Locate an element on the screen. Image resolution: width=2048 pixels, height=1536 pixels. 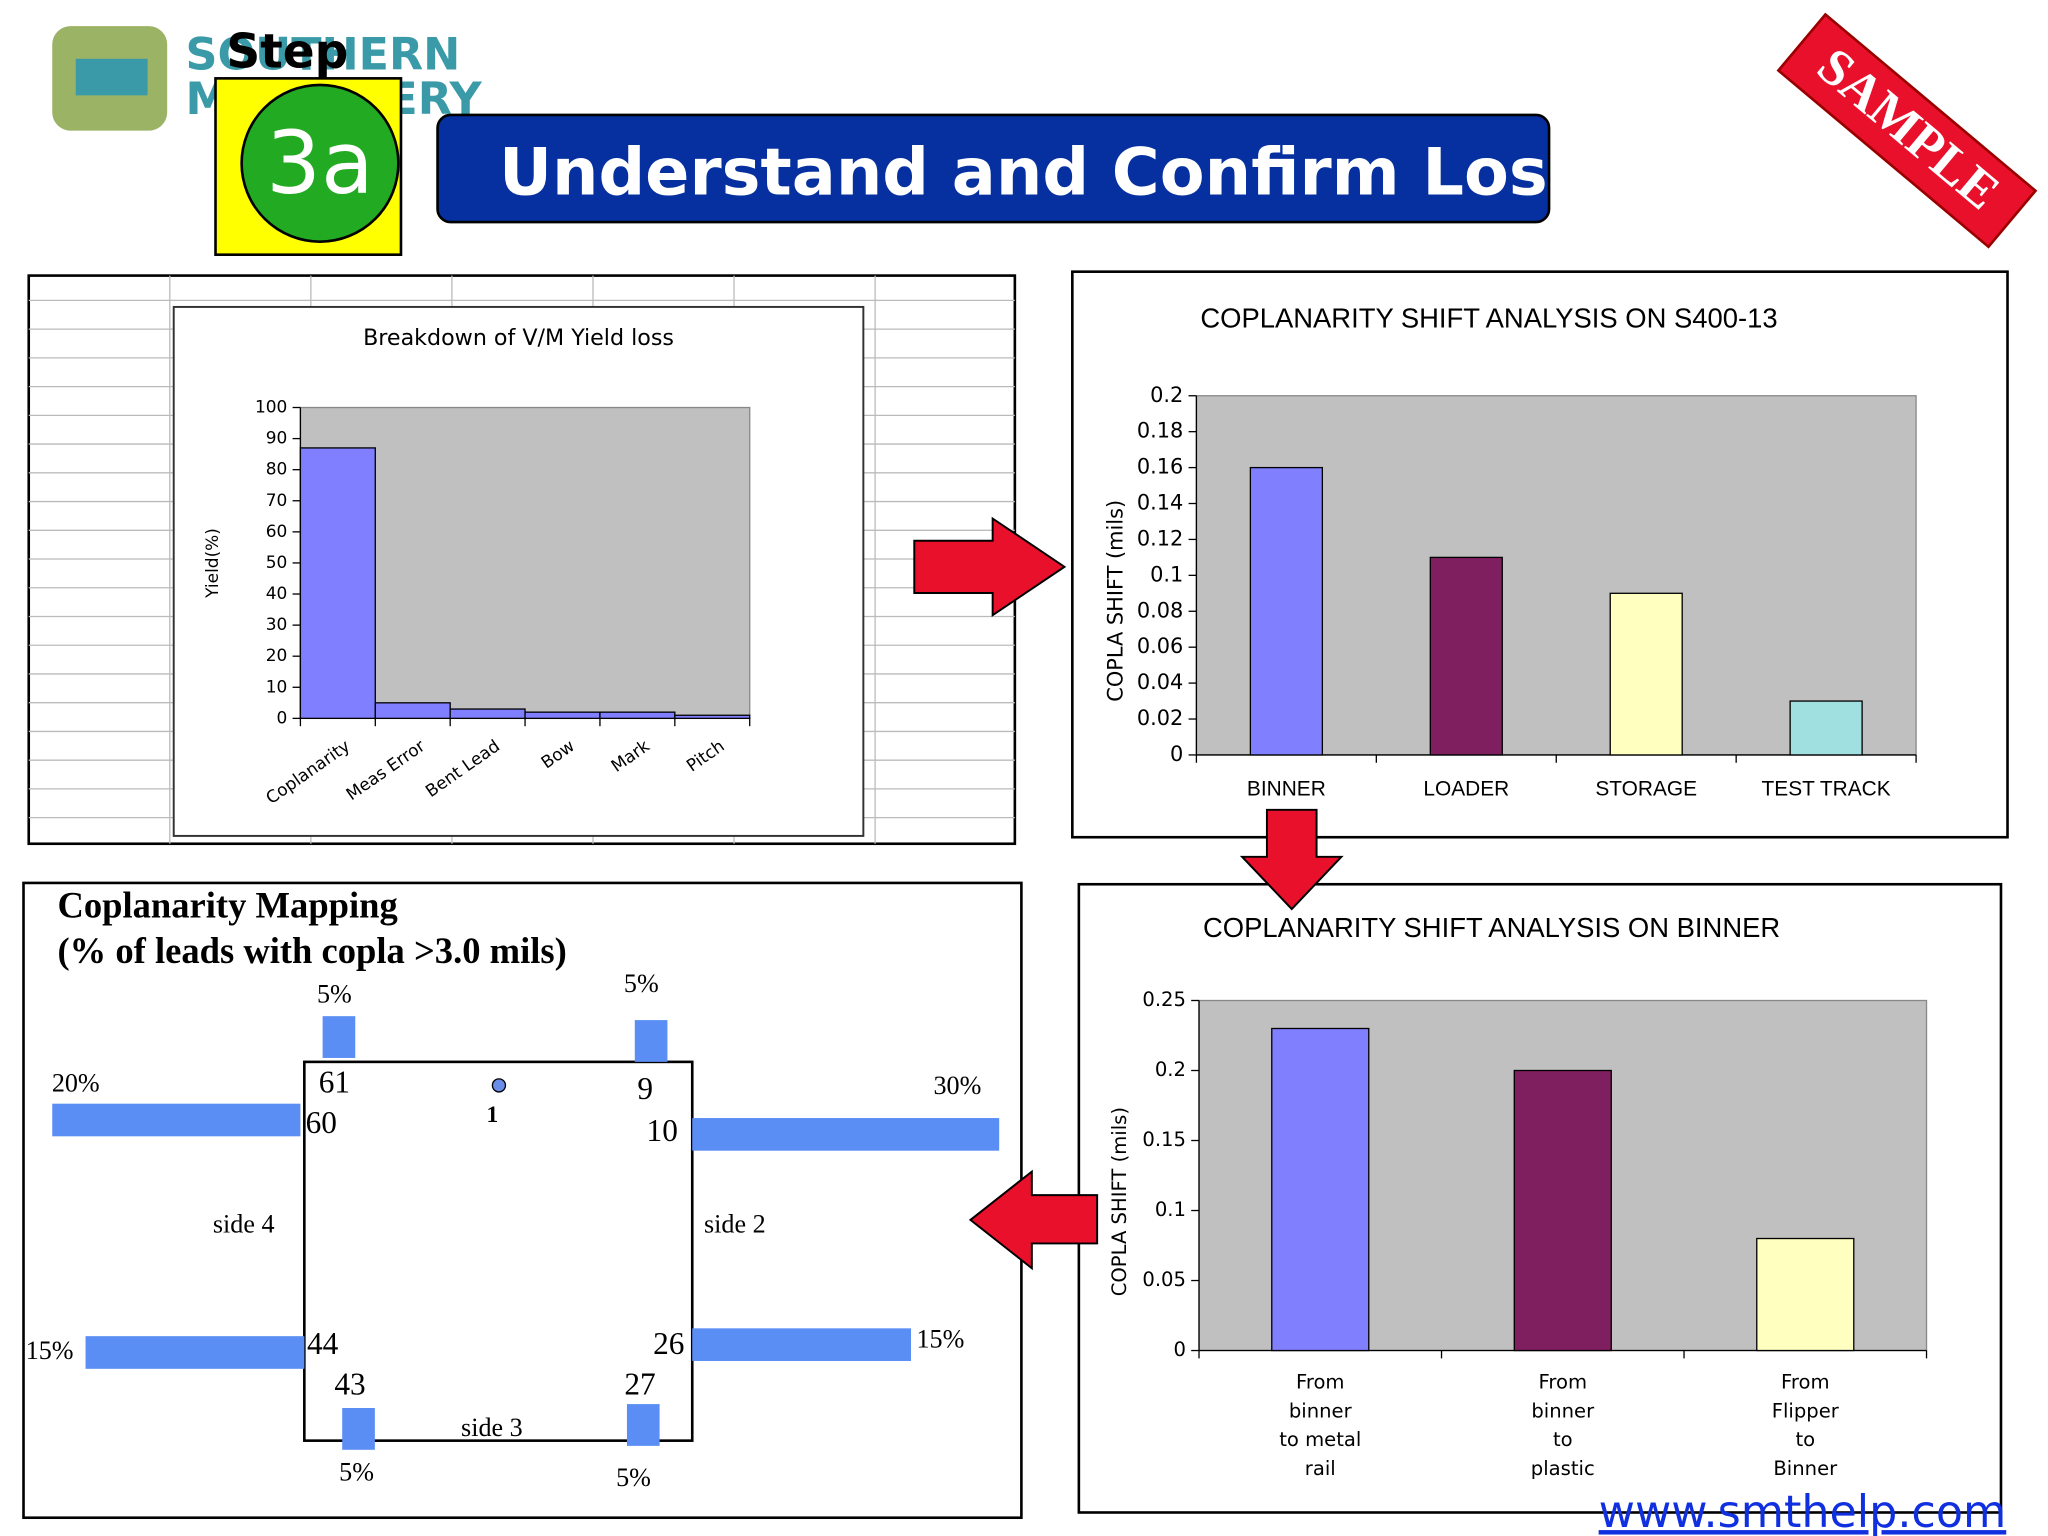
y-tick-label: 60 is located at coordinates (277, 532).